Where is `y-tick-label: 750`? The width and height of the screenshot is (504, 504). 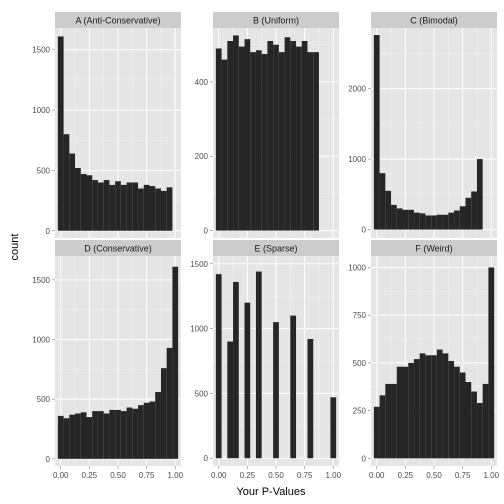 y-tick-label: 750 is located at coordinates (360, 315).